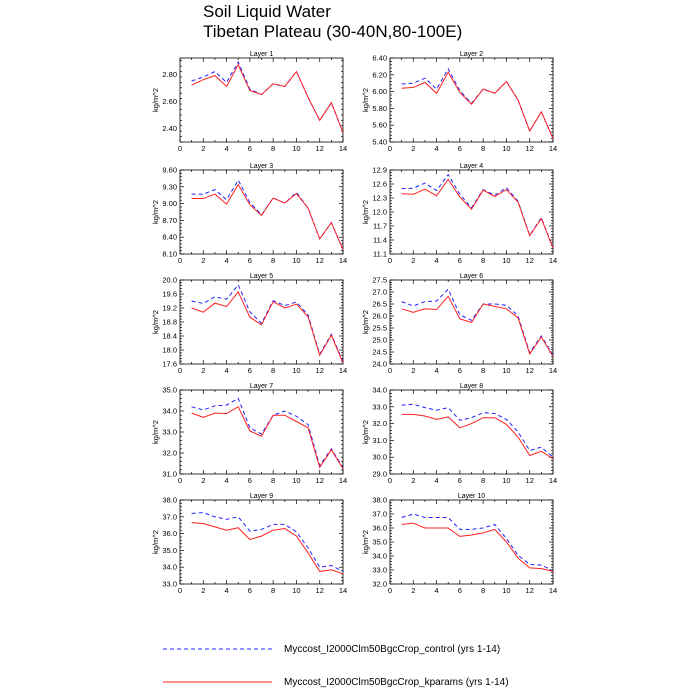 This screenshot has width=700, height=700. I want to click on panel-title: Layer 2, so click(471, 54).